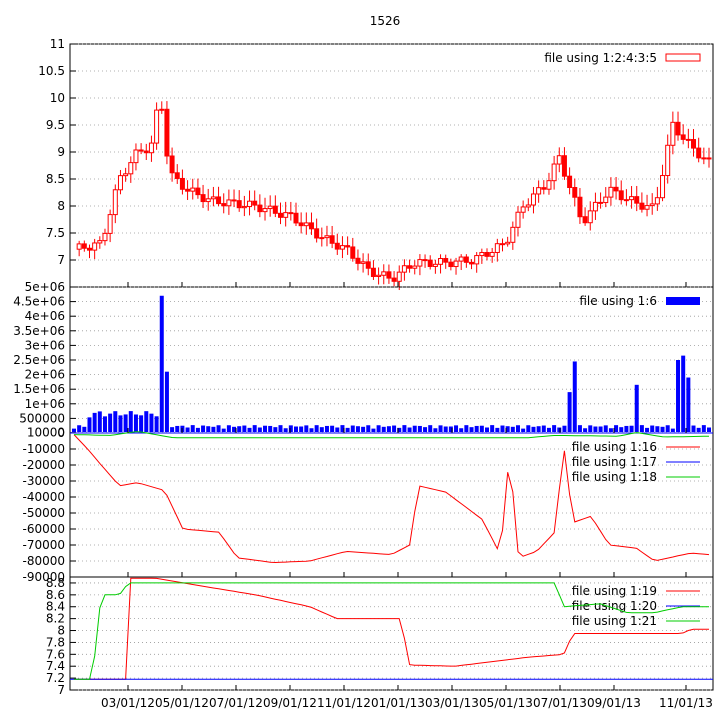  I want to click on y-tick-label: 5e+06, so click(45, 287).